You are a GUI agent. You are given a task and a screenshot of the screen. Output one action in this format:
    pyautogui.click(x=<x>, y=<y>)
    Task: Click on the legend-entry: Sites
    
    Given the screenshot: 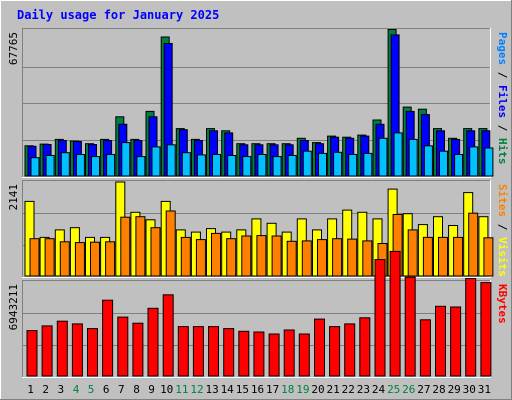 What is the action you would take?
    pyautogui.click(x=502, y=200)
    